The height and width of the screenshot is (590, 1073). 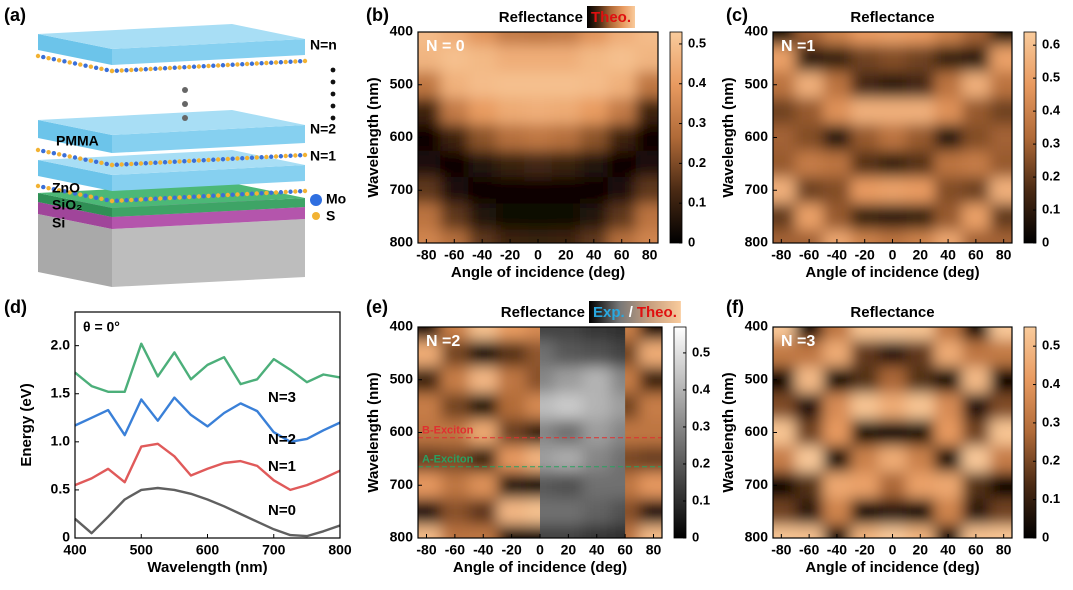 What do you see at coordinates (976, 255) in the screenshot?
I see `x-tick-label: 60` at bounding box center [976, 255].